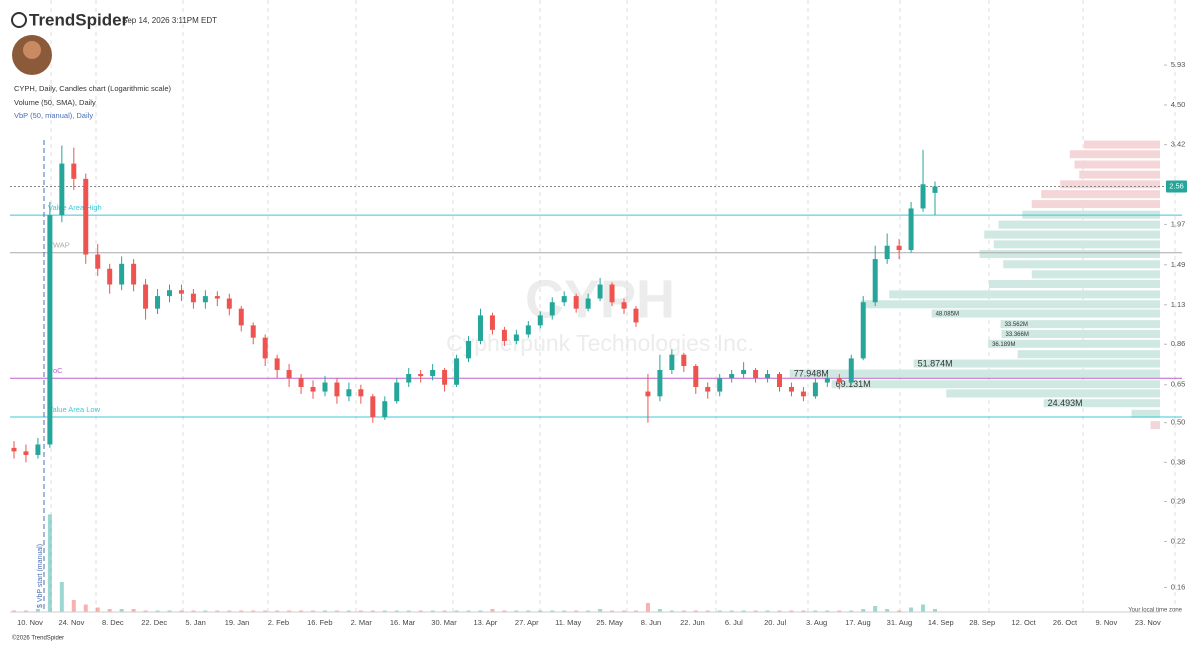 This screenshot has width=1200, height=650. I want to click on y-tick-label: 0.16, so click(1178, 586).